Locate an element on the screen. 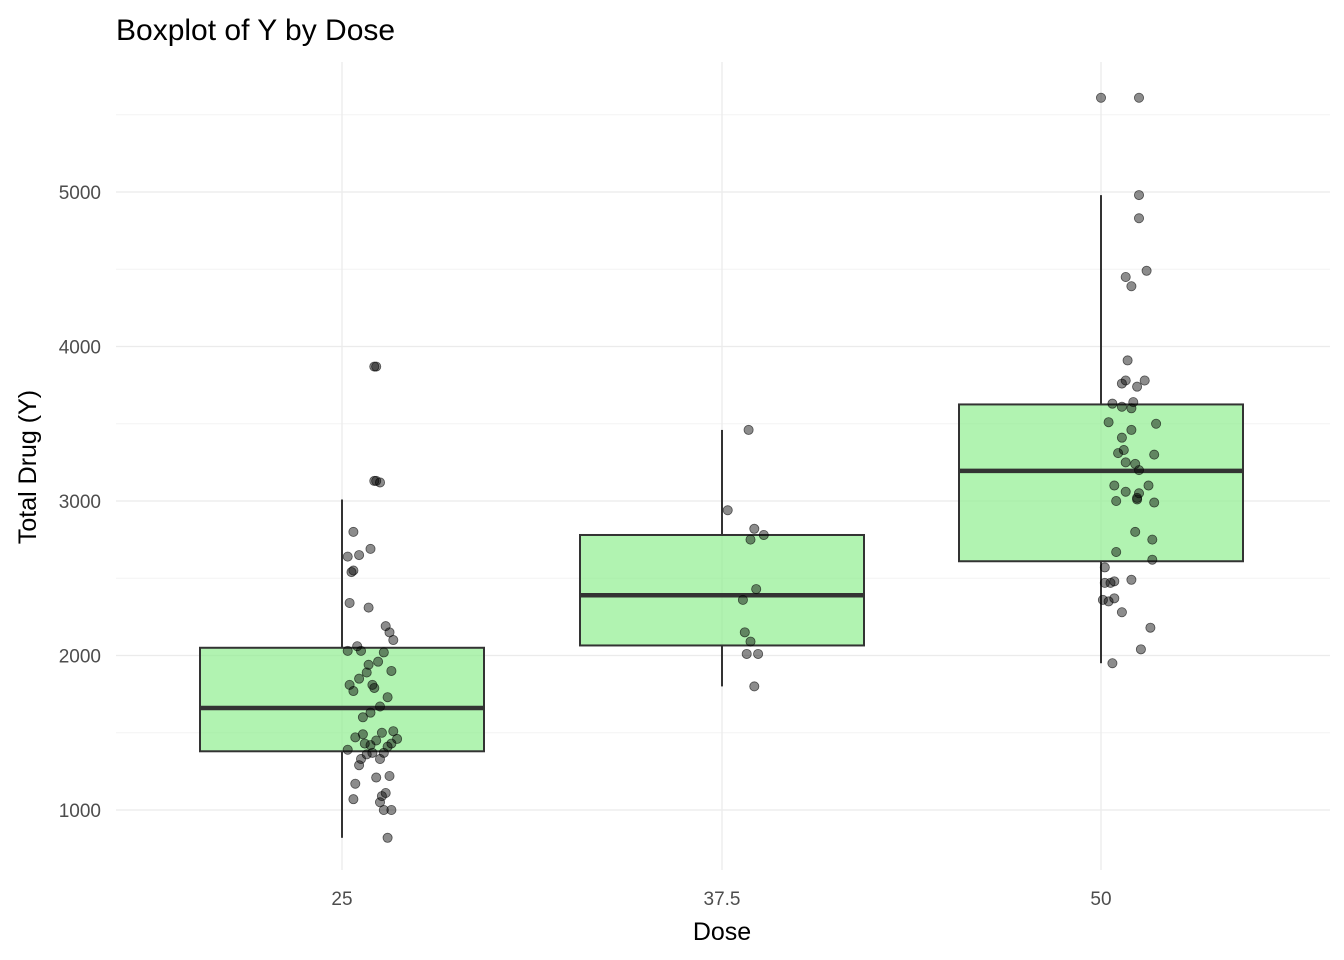 The image size is (1344, 960). y-axis-title: Total Drug (Y) is located at coordinates (28, 467).